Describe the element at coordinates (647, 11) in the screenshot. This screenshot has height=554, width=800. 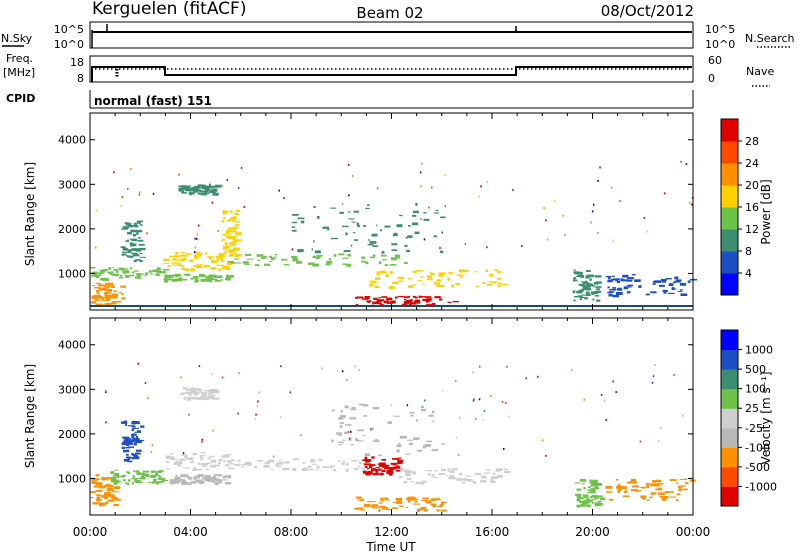
I see `date-title: 08/Oct/2012` at that location.